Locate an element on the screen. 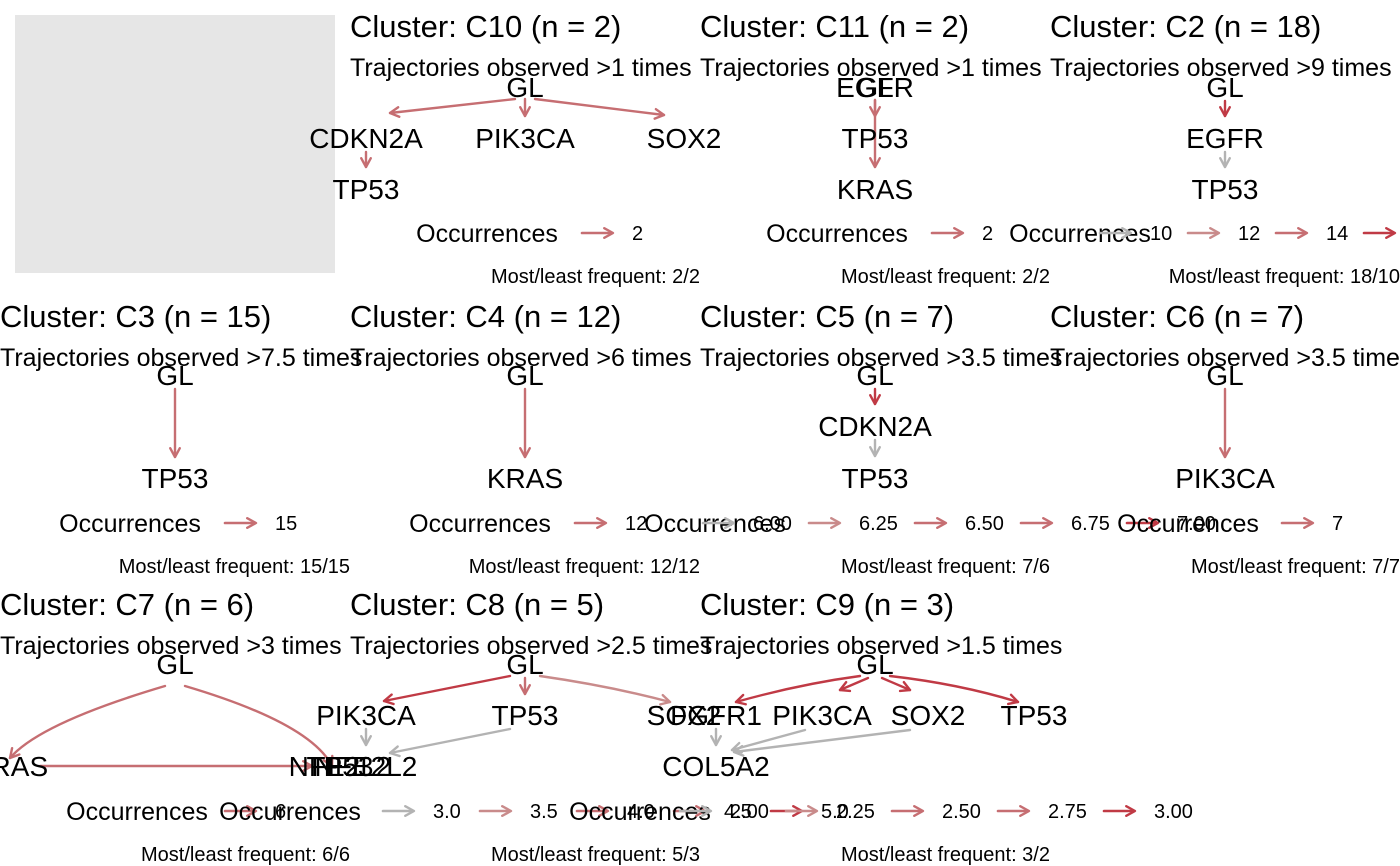 The image size is (1400, 866). panel-title: Cluster: C2 (n = 18) is located at coordinates (1185, 26).